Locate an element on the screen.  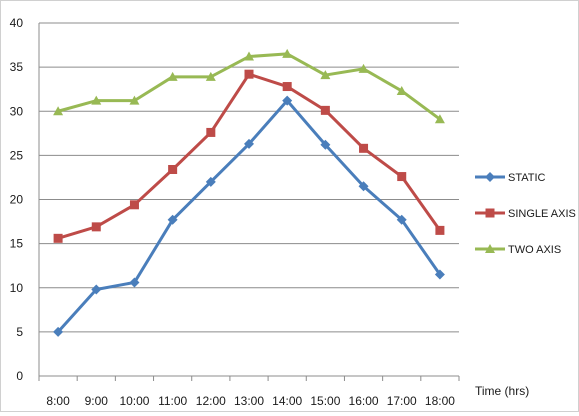
x-axis-label: Time (hrs) is located at coordinates (502, 391).